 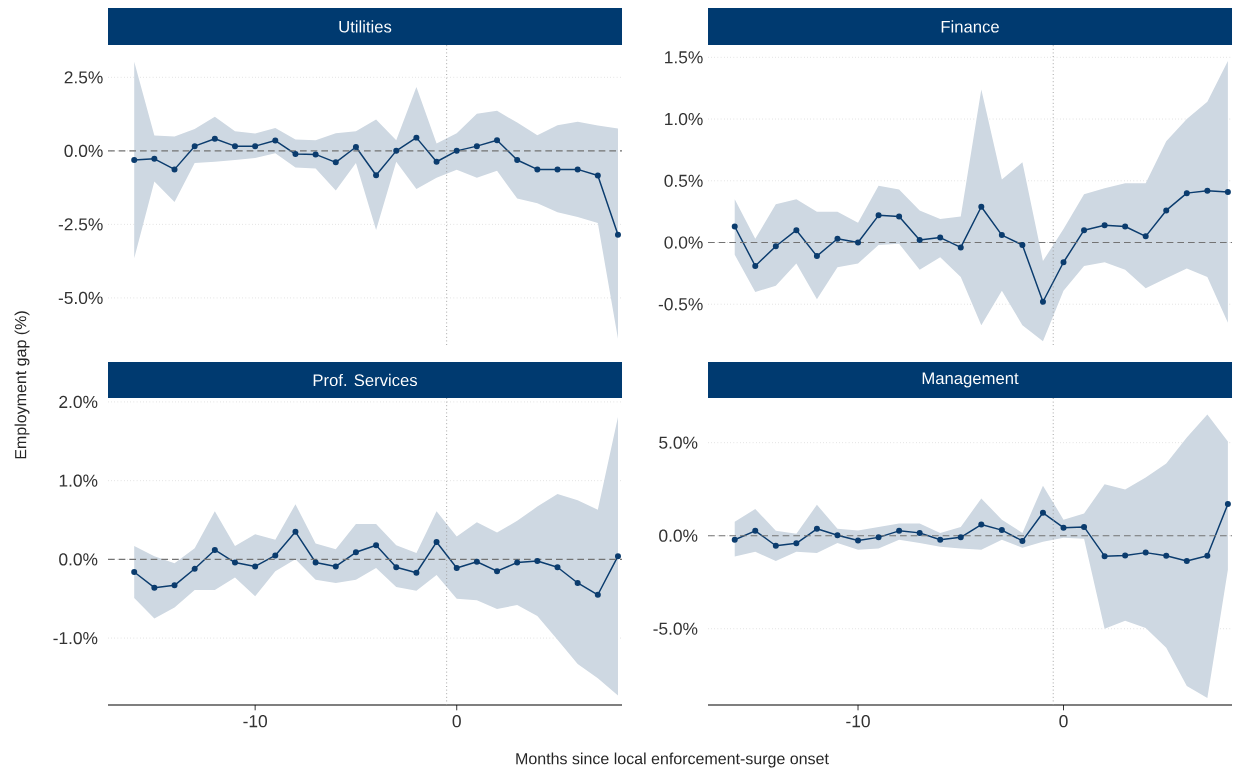 I want to click on y-tick-label: 1.0%, so click(x=78, y=480).